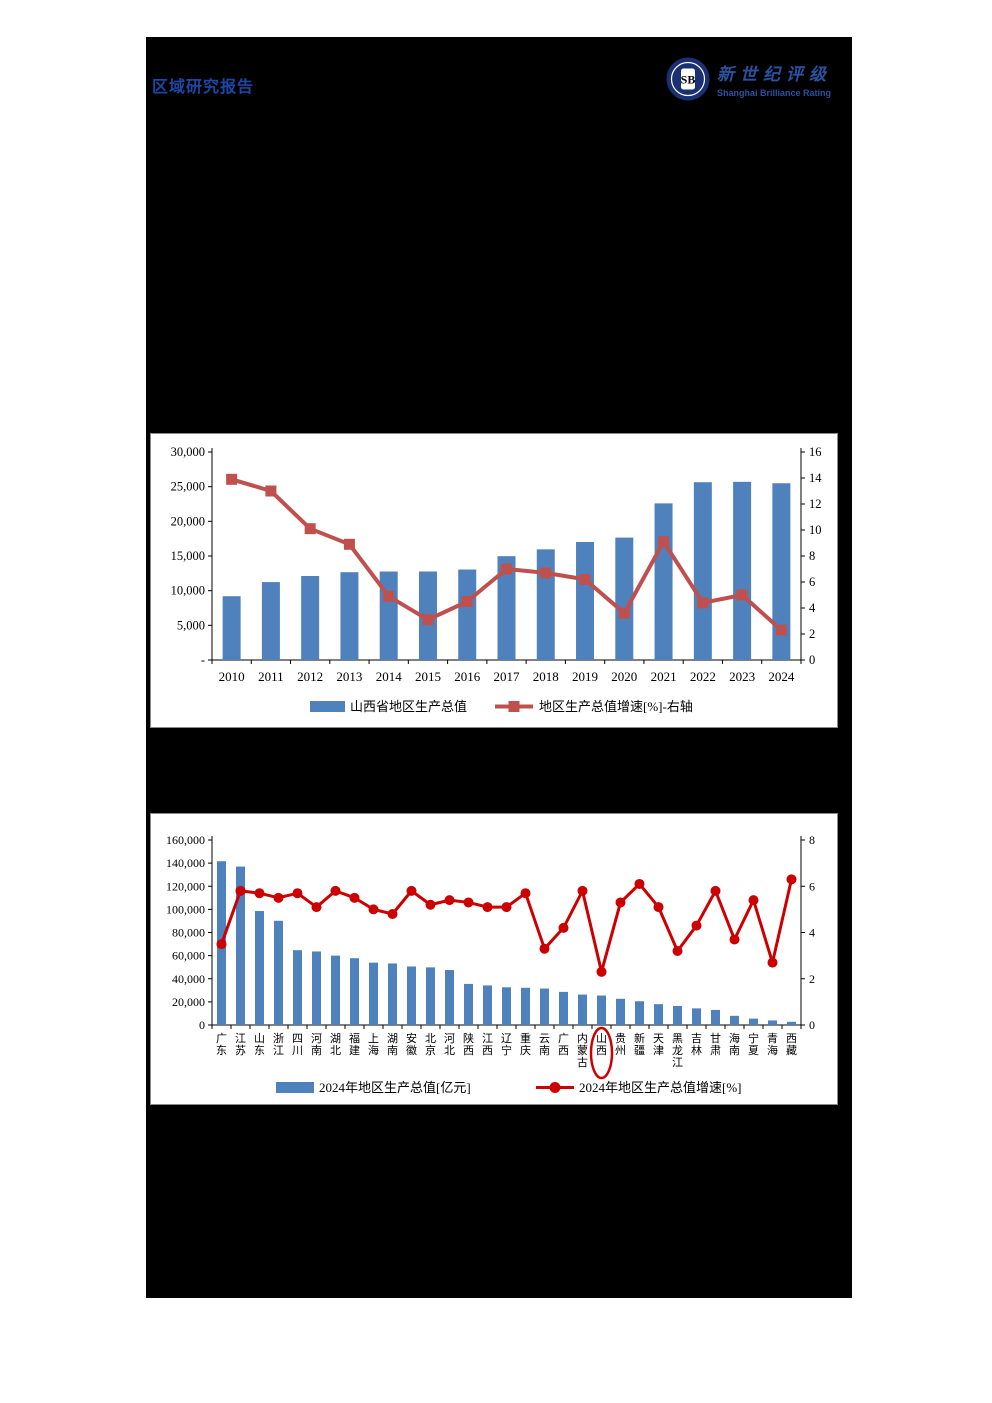 This screenshot has width=992, height=1403. I want to click on svg-text: 青海, so click(772, 1044).